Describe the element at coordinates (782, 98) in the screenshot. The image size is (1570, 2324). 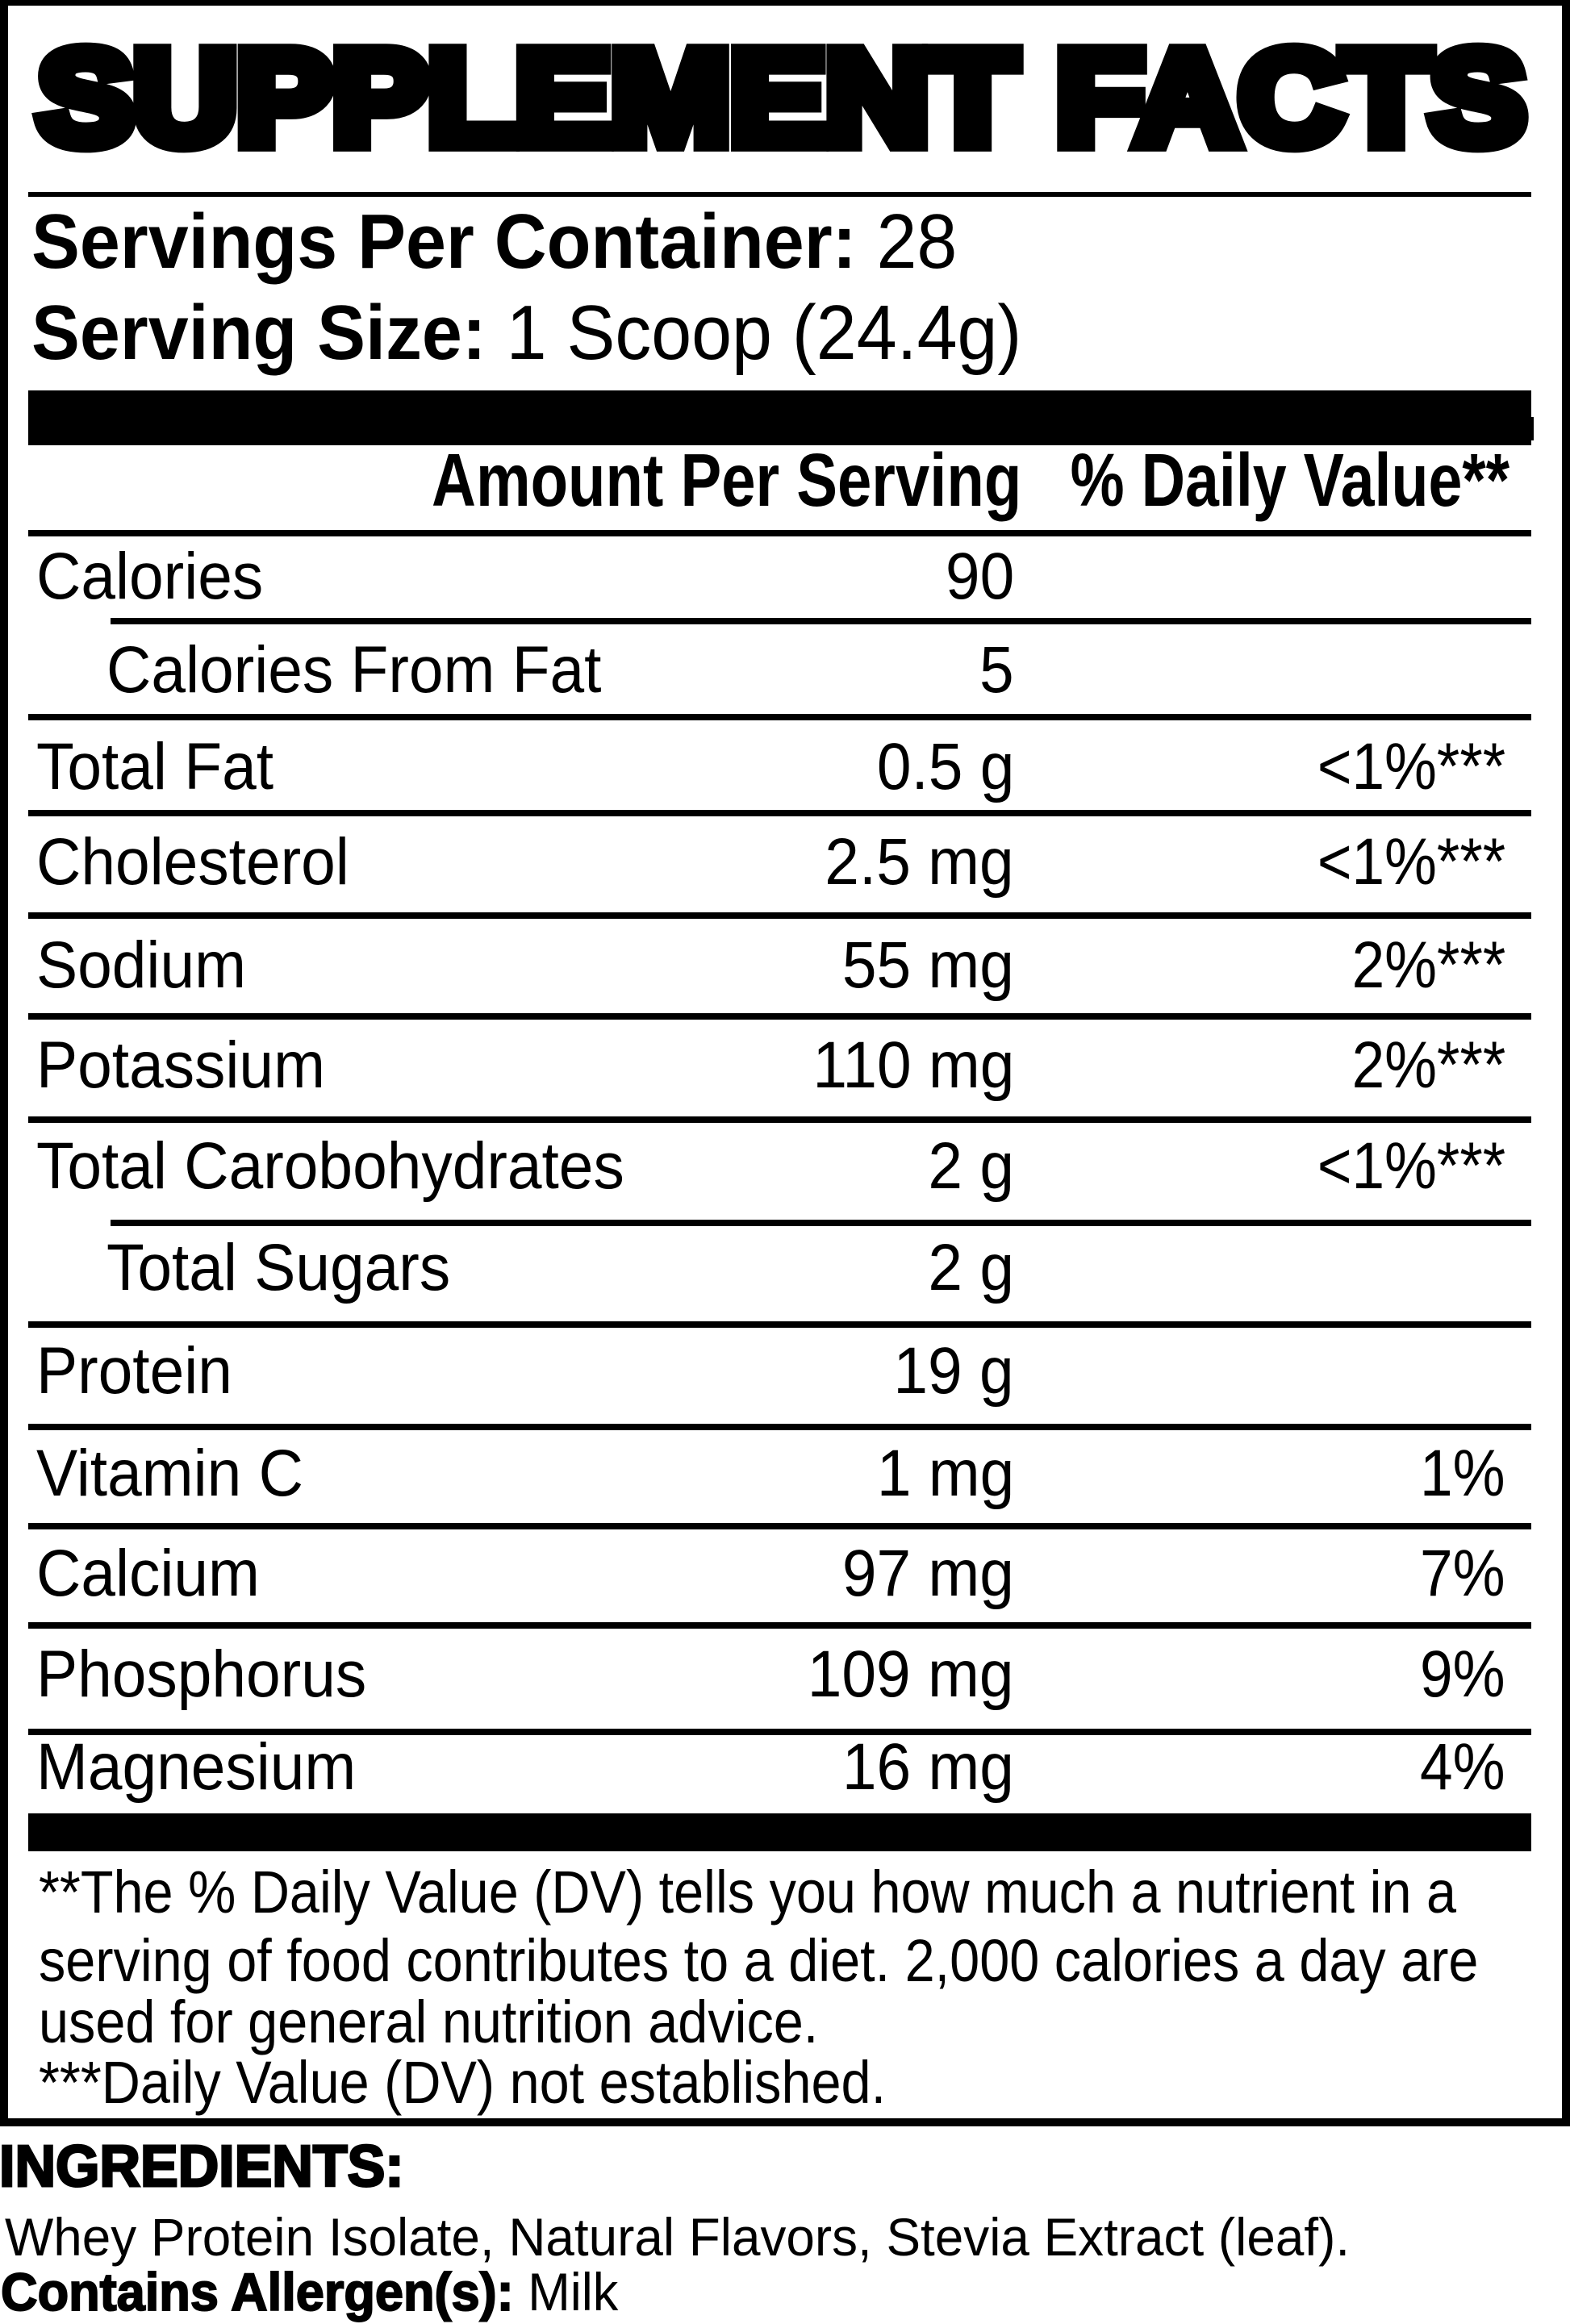
I see `svg-text: SUPPLEMENT FACTS` at that location.